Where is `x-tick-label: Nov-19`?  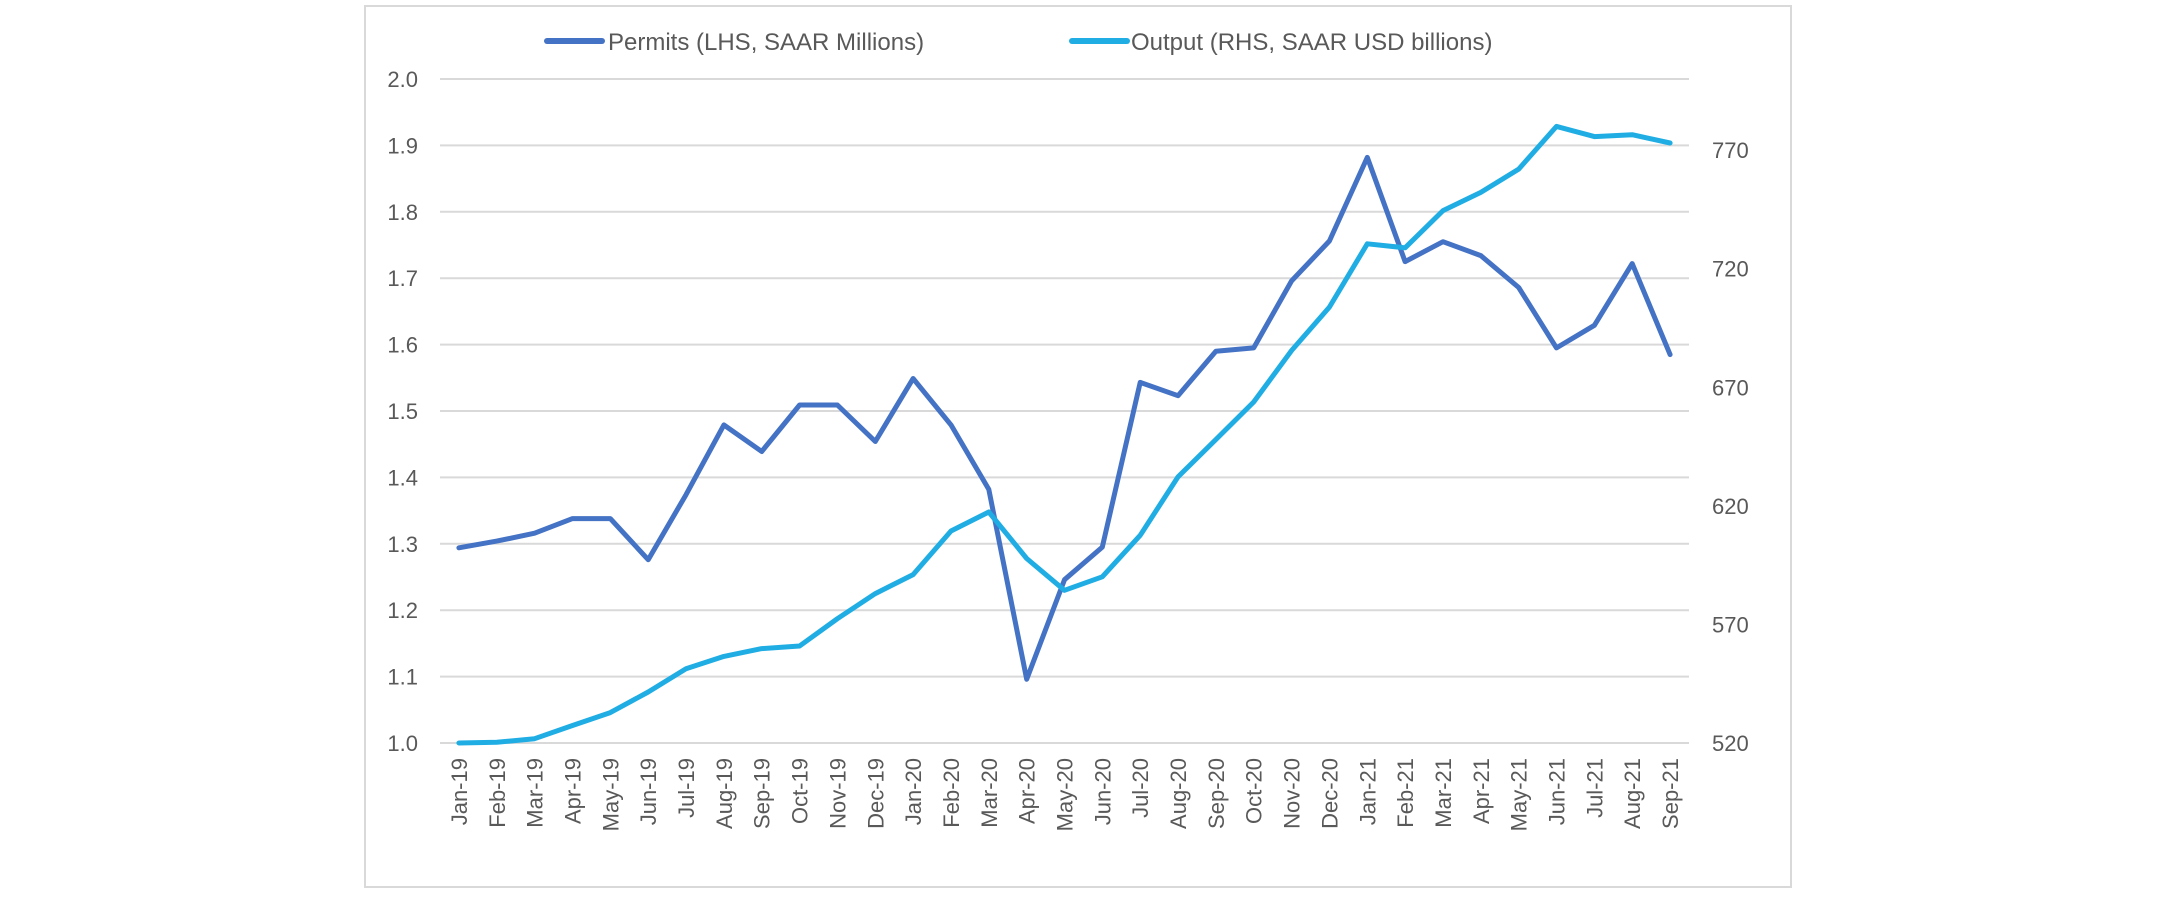 x-tick-label: Nov-19 is located at coordinates (837, 793).